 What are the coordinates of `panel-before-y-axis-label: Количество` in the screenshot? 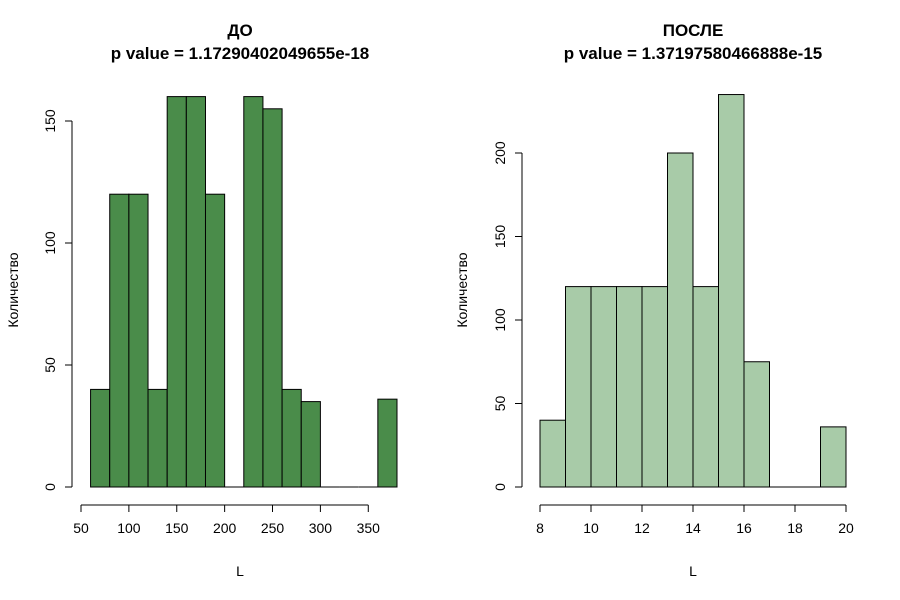 It's located at (13, 289).